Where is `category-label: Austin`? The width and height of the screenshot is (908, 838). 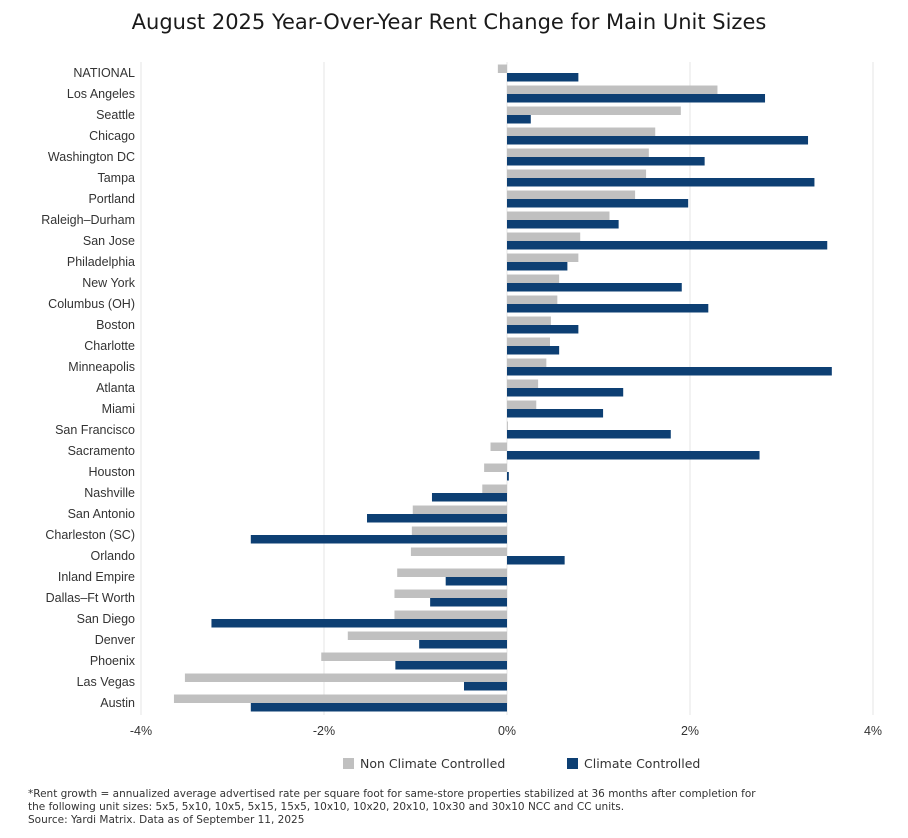
category-label: Austin is located at coordinates (117, 703).